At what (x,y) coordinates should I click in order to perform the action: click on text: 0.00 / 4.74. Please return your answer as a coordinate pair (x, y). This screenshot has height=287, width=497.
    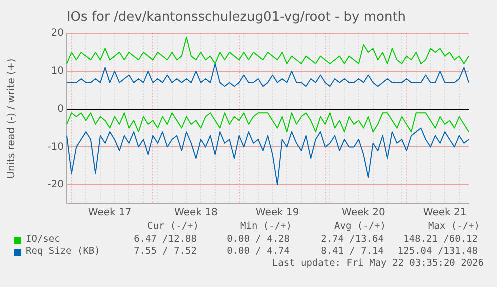
    Looking at the image, I should click on (258, 252).